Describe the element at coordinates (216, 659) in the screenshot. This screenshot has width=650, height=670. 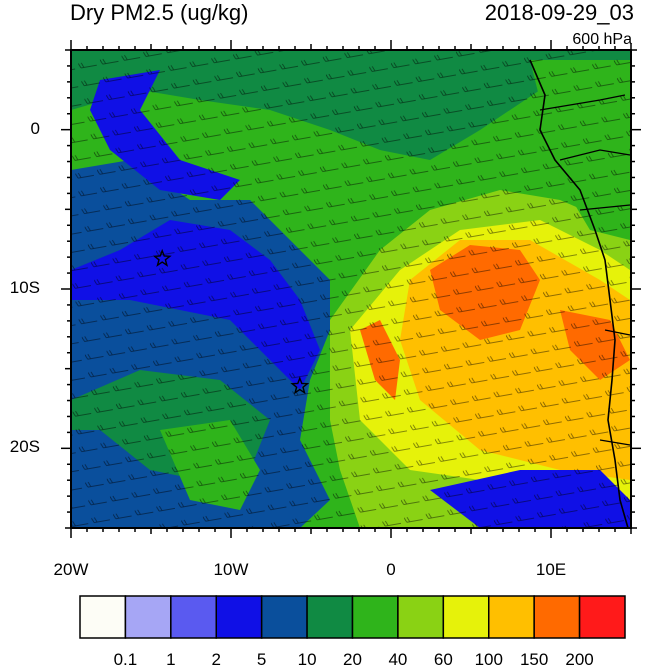
I see `colorbar-tick-label: 2` at that location.